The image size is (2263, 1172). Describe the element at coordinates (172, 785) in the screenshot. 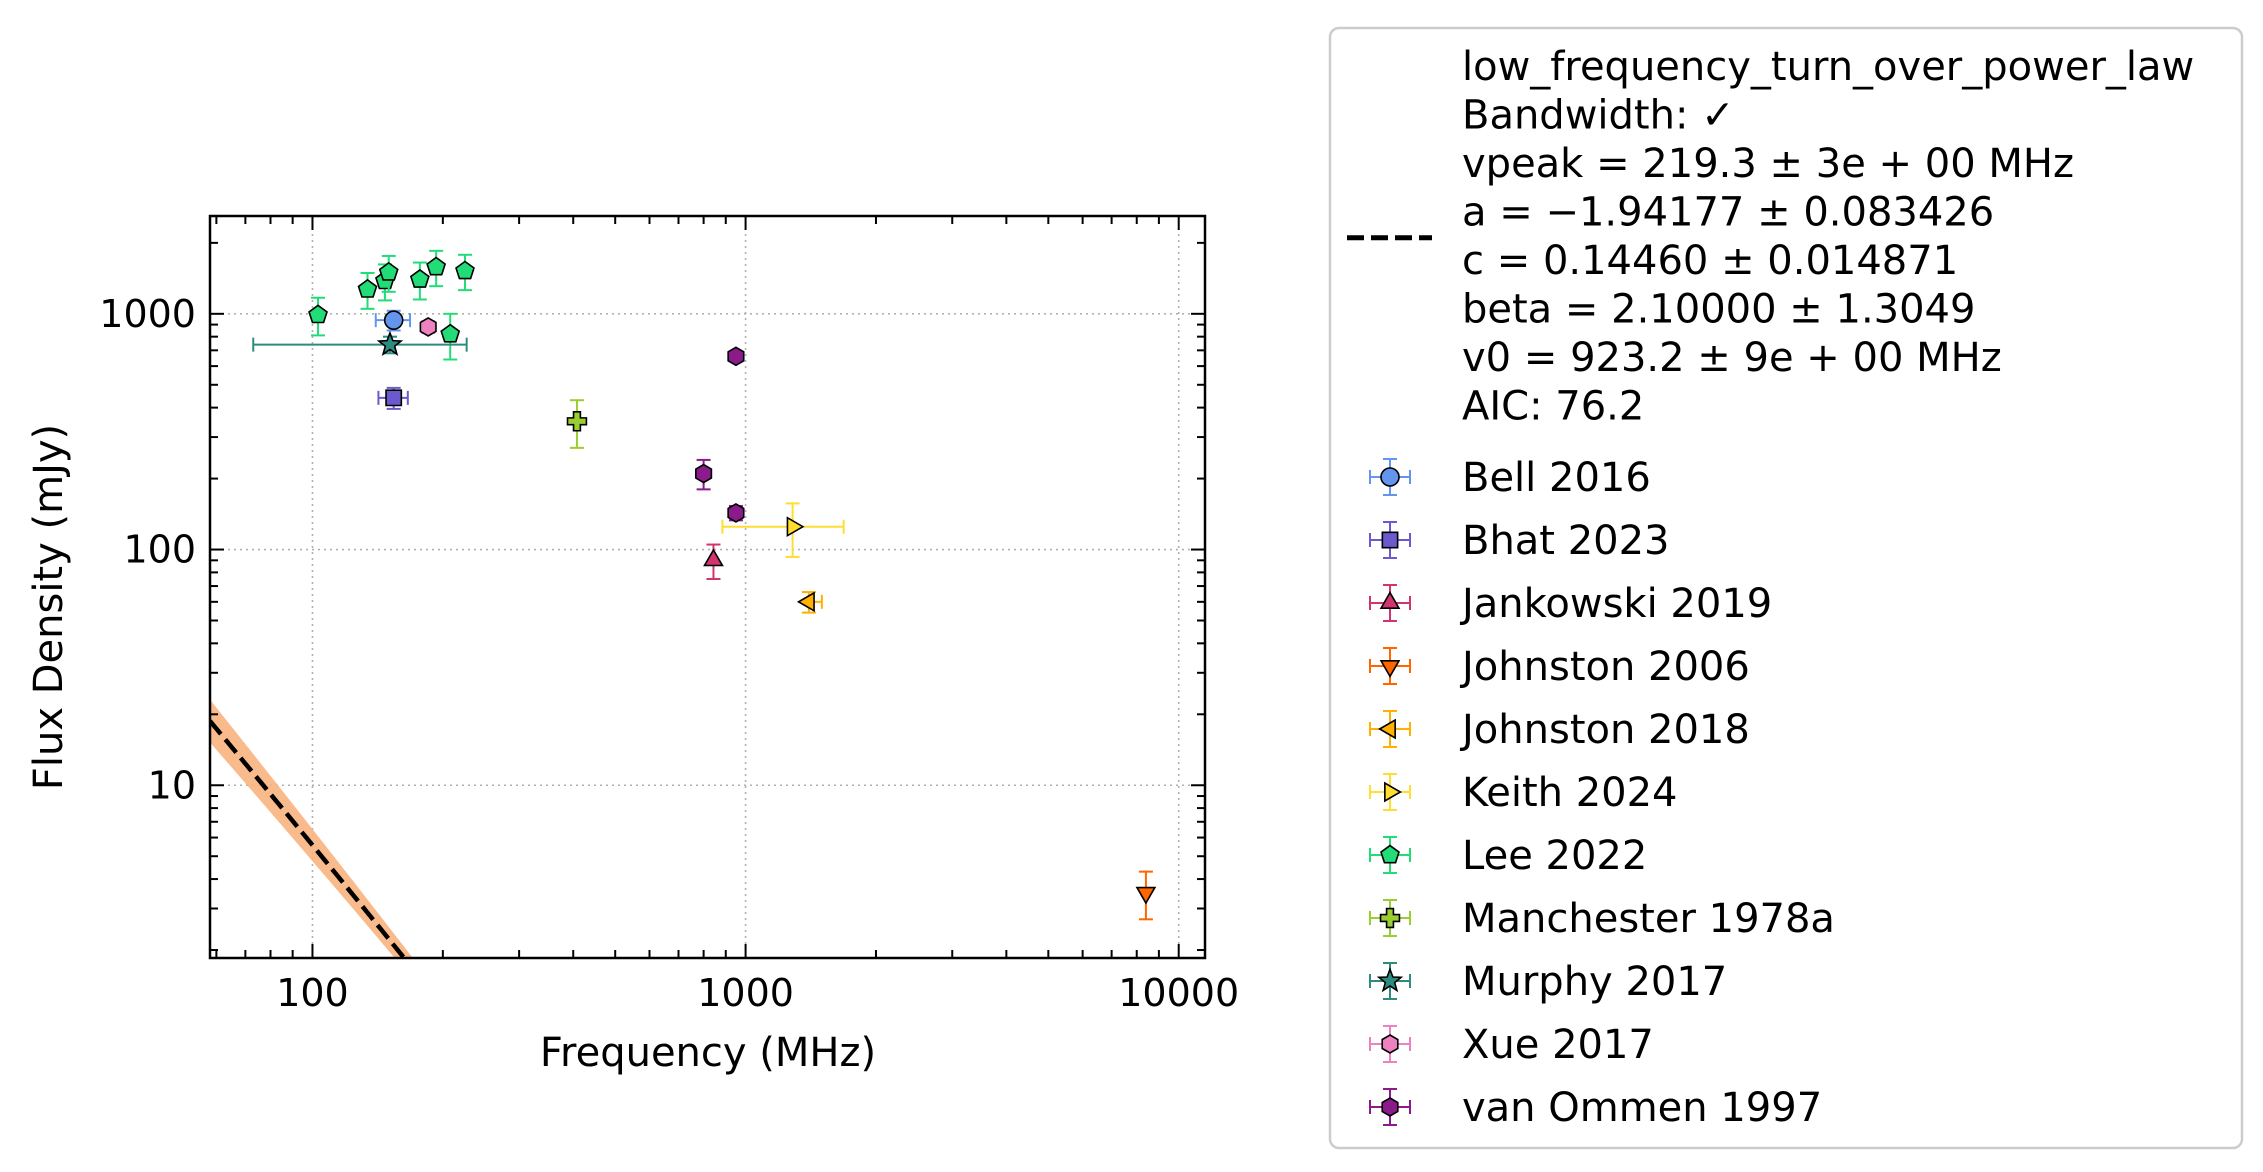

I see `y-tick-label: 10` at that location.